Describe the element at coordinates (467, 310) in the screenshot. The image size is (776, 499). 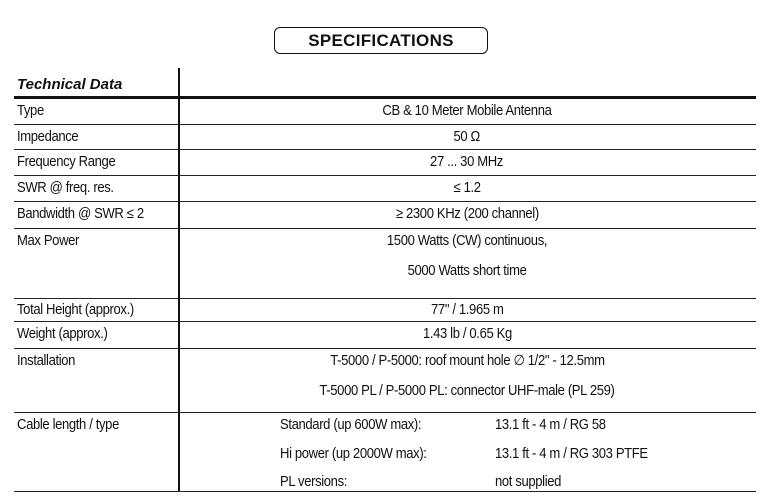
I see `row-value: 77" / 1.965 m` at that location.